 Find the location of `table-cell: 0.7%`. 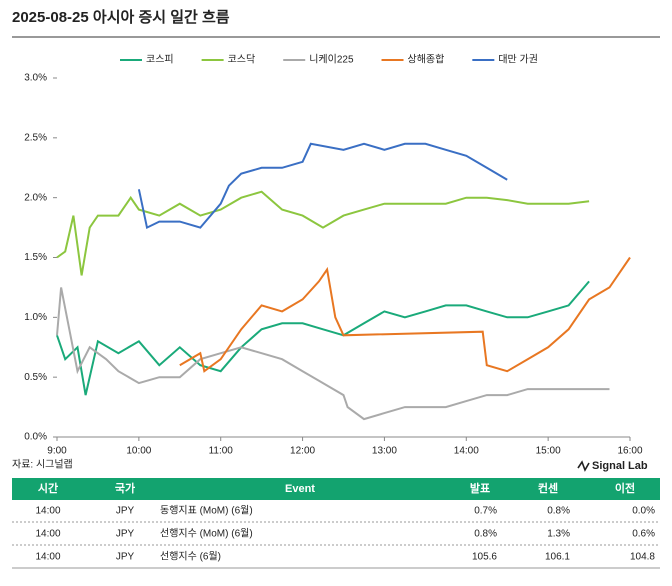

table-cell: 0.7% is located at coordinates (485, 511).